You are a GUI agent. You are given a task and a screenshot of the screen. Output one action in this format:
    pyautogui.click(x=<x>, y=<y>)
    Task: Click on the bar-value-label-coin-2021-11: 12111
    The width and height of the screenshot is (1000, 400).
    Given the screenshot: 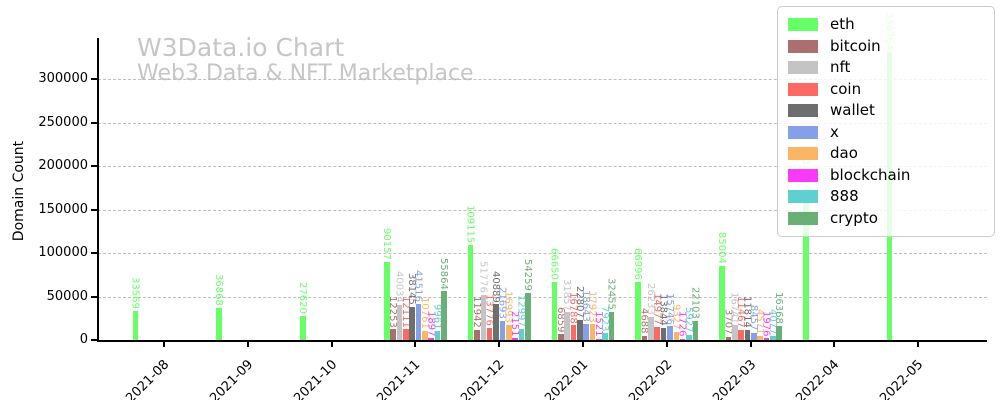 What is the action you would take?
    pyautogui.click(x=405, y=311)
    